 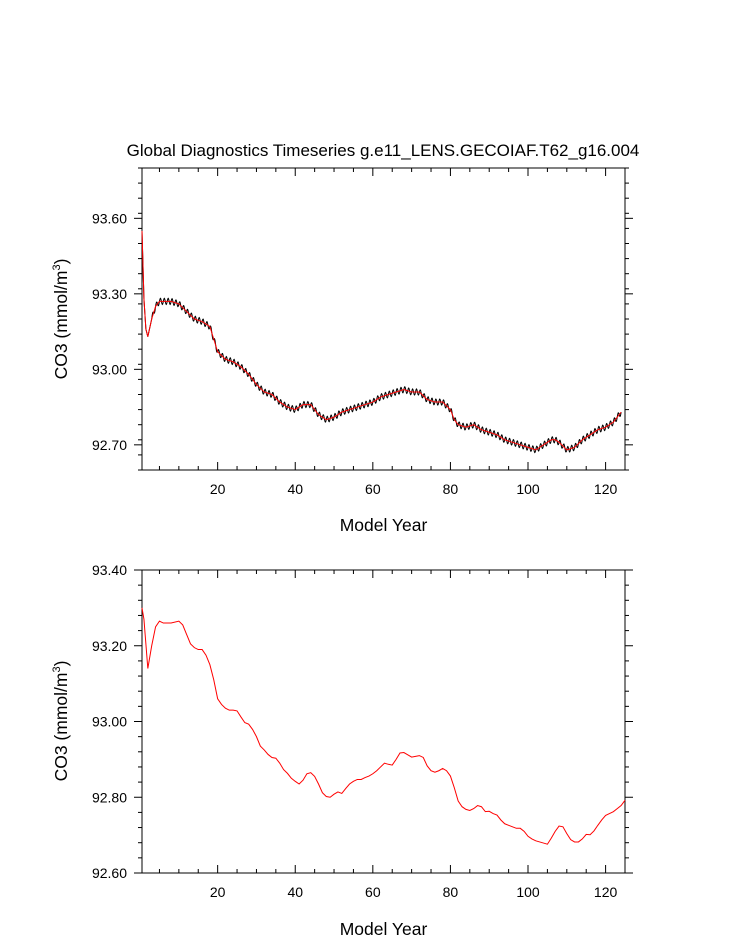 What do you see at coordinates (109, 646) in the screenshot?
I see `y-tick-label: 93.20` at bounding box center [109, 646].